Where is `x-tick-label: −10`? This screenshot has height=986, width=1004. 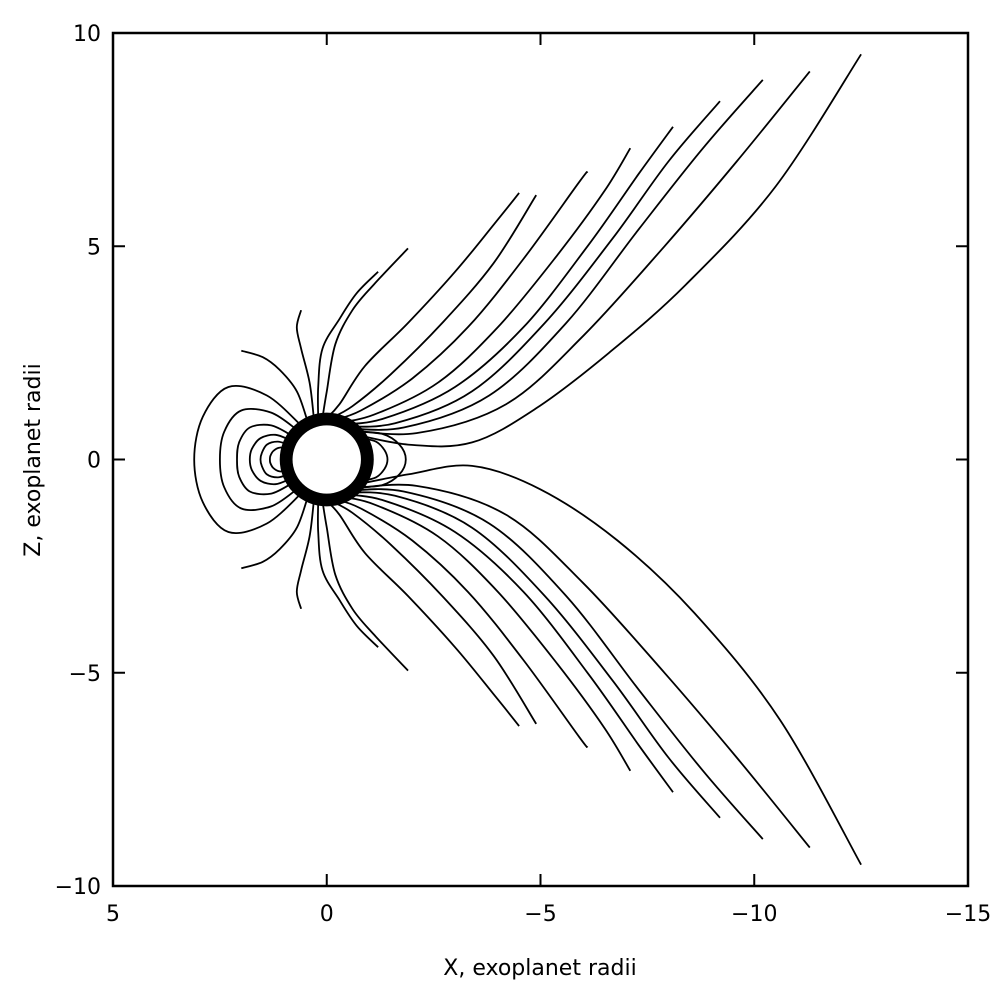
x-tick-label: −10 is located at coordinates (754, 914).